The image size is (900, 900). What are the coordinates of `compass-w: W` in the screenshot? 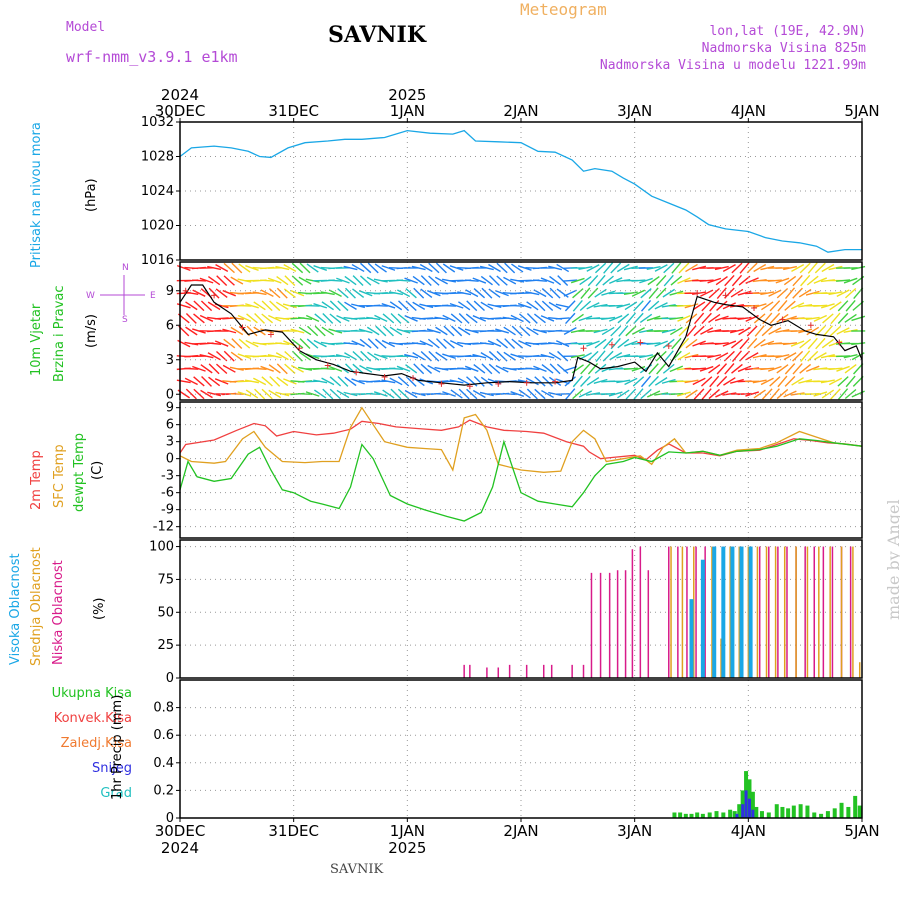 It's located at (90, 296).